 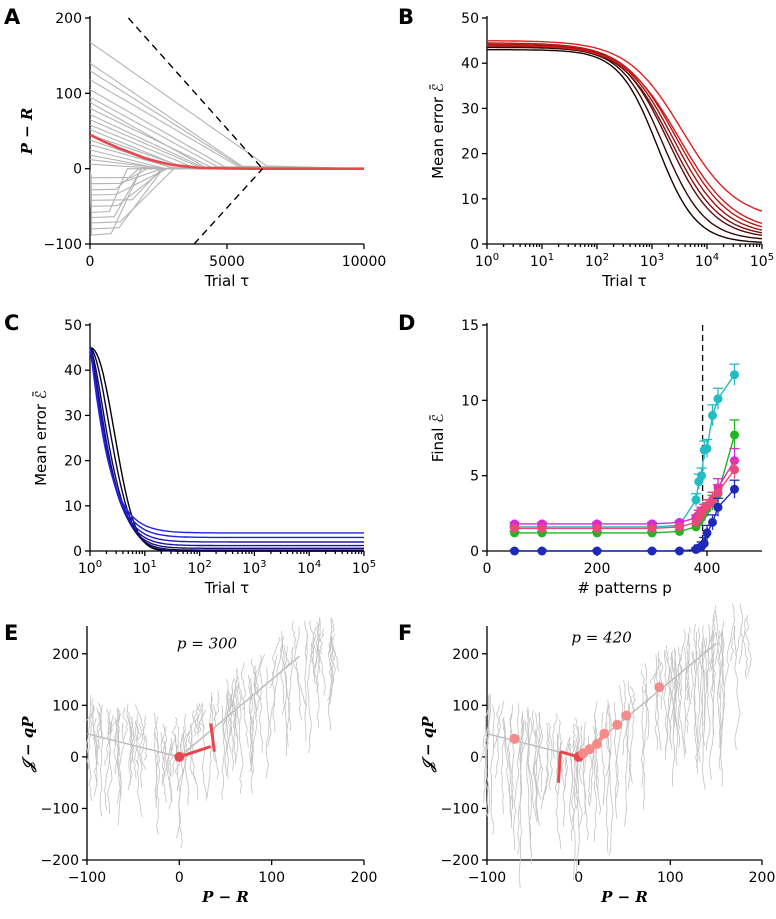 What do you see at coordinates (195, 752) in the screenshot?
I see `highlight-path` at bounding box center [195, 752].